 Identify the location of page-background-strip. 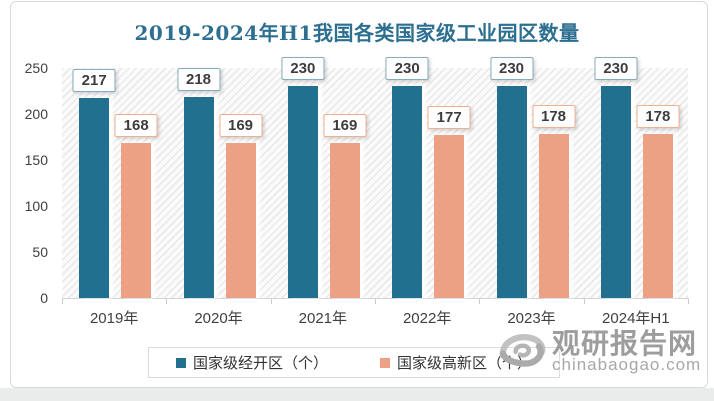
(357, 394).